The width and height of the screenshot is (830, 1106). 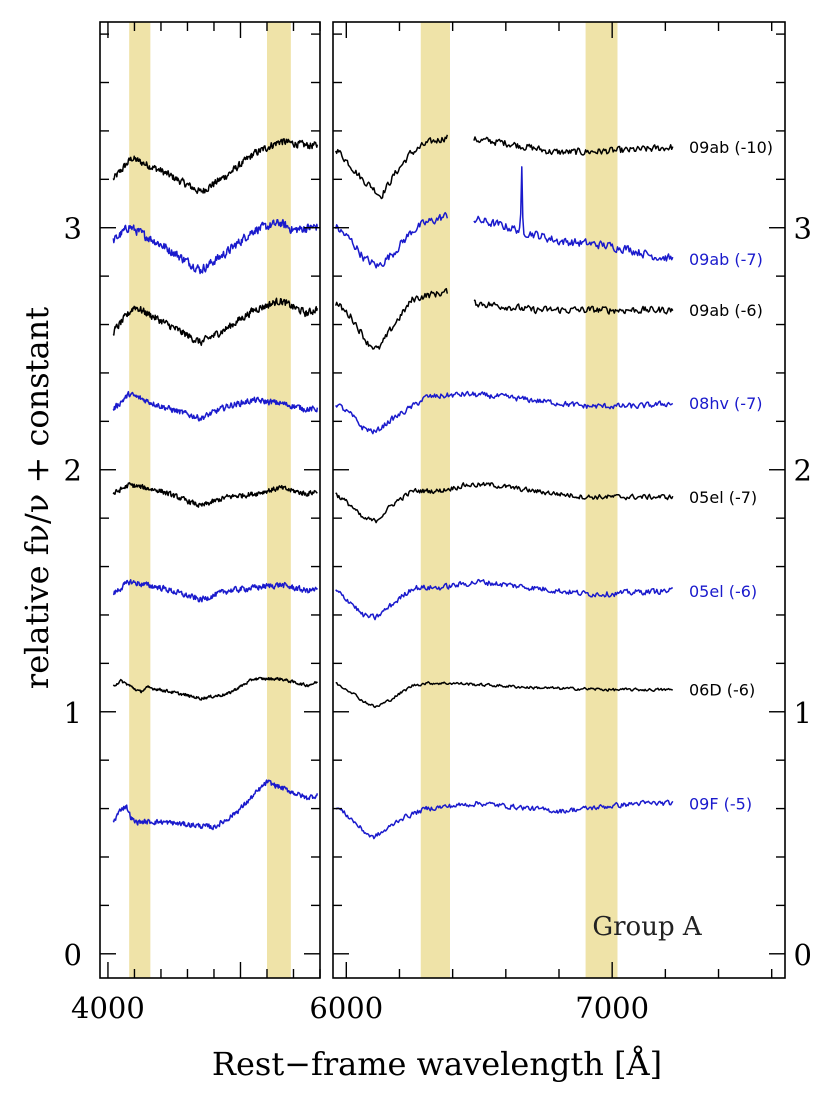 What do you see at coordinates (720, 803) in the screenshot?
I see `series-label: 09F (-5)` at bounding box center [720, 803].